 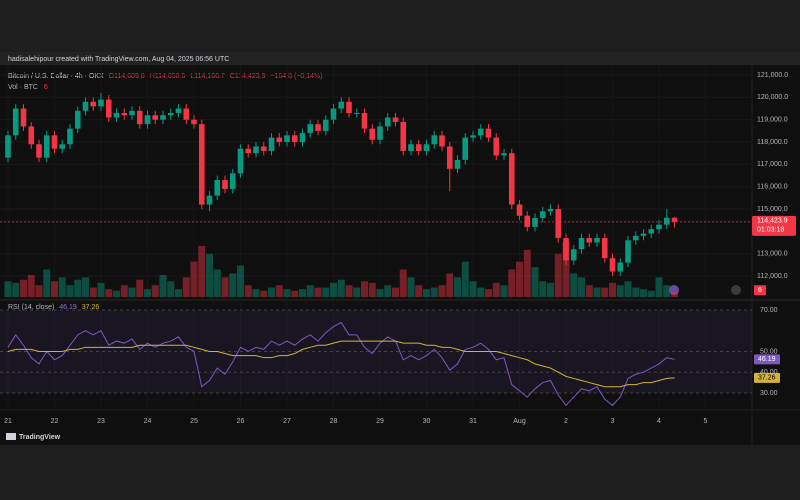 I want to click on rsi-line, so click(x=341, y=364).